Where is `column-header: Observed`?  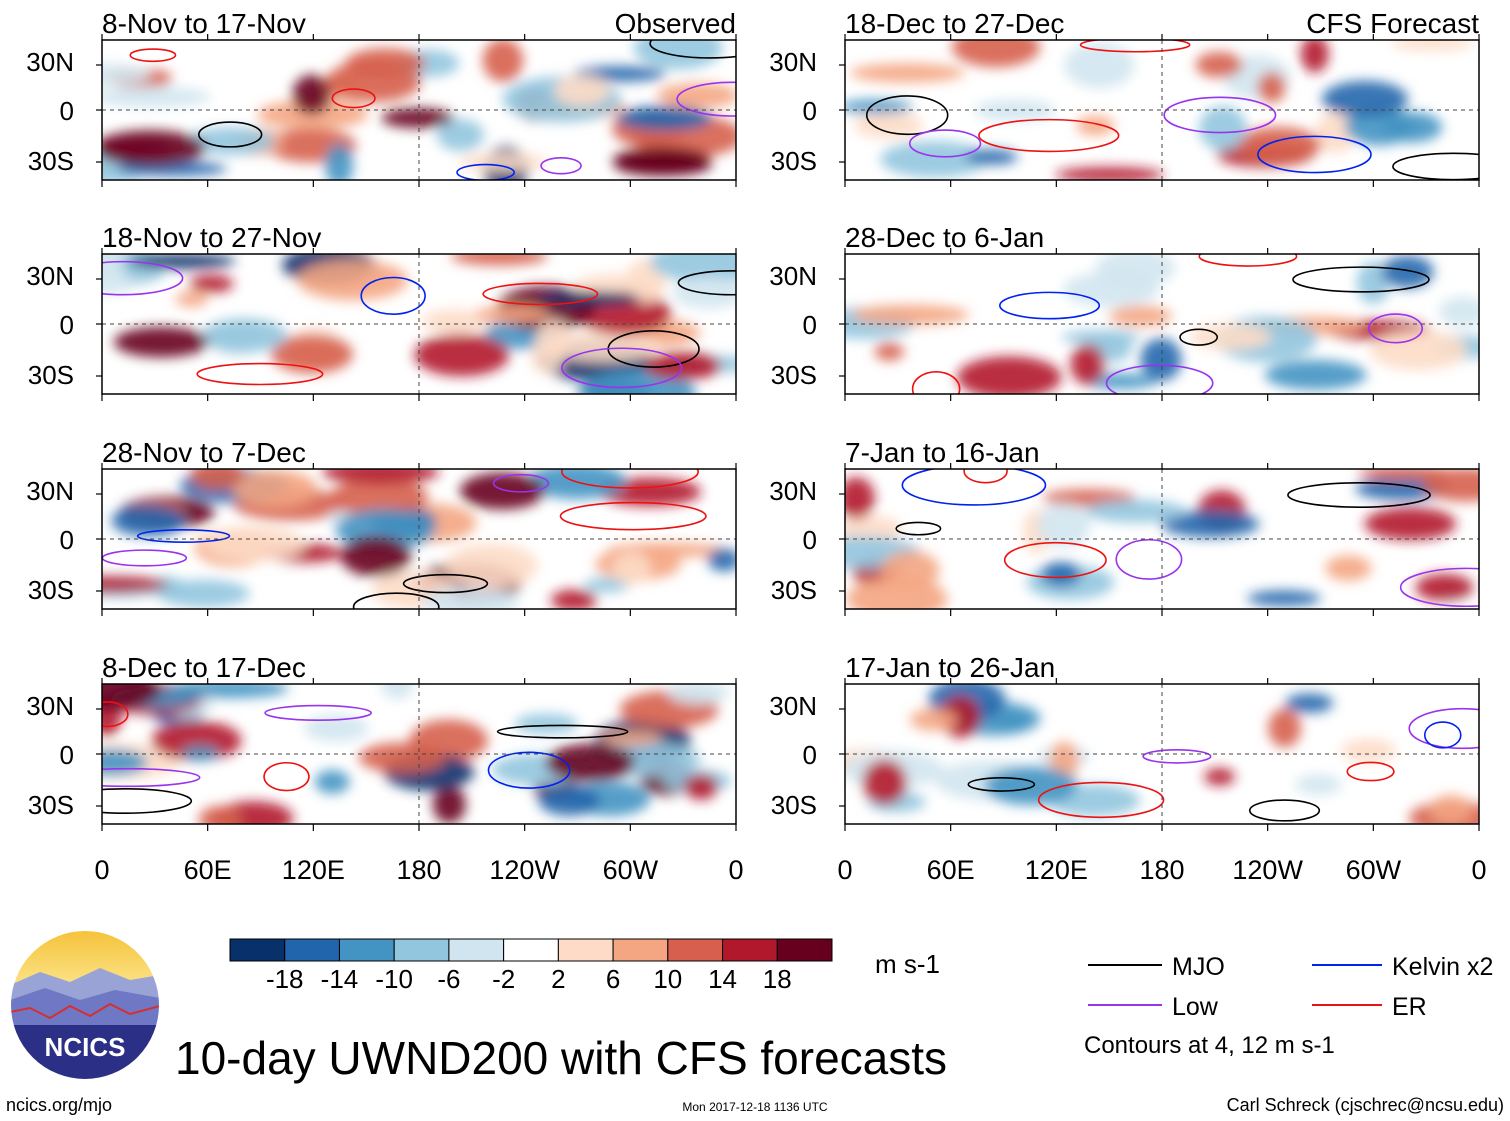
column-header: Observed is located at coordinates (675, 23).